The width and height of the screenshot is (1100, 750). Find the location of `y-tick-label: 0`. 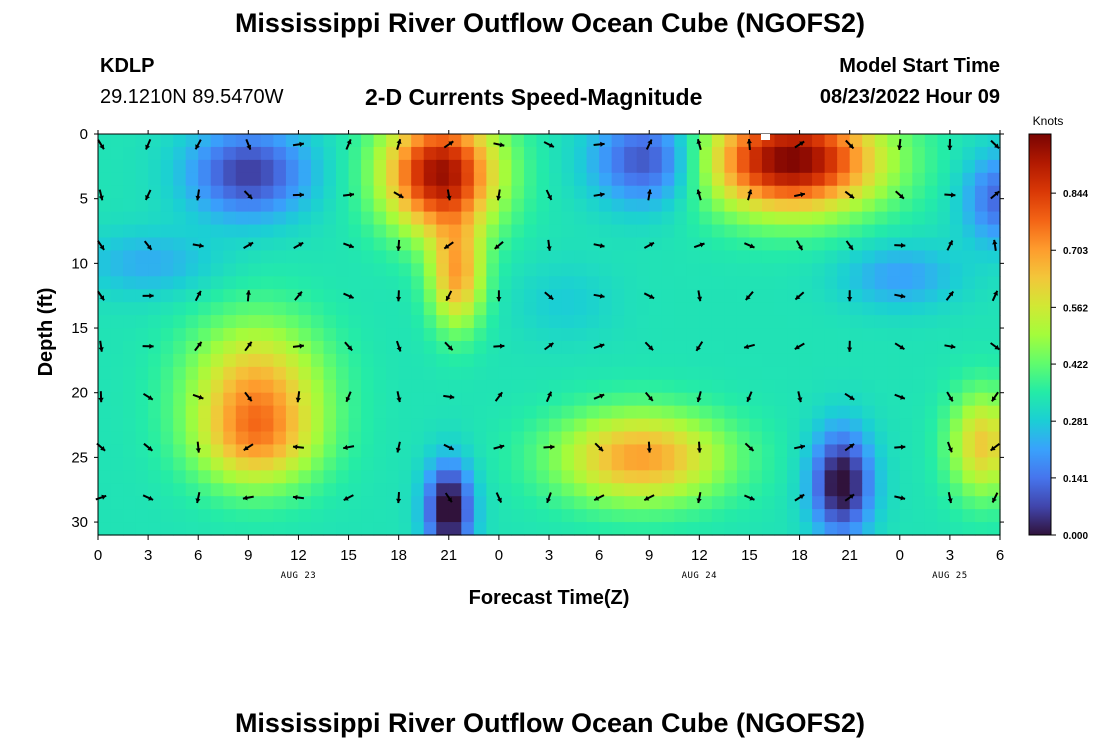

y-tick-label: 0 is located at coordinates (84, 134).